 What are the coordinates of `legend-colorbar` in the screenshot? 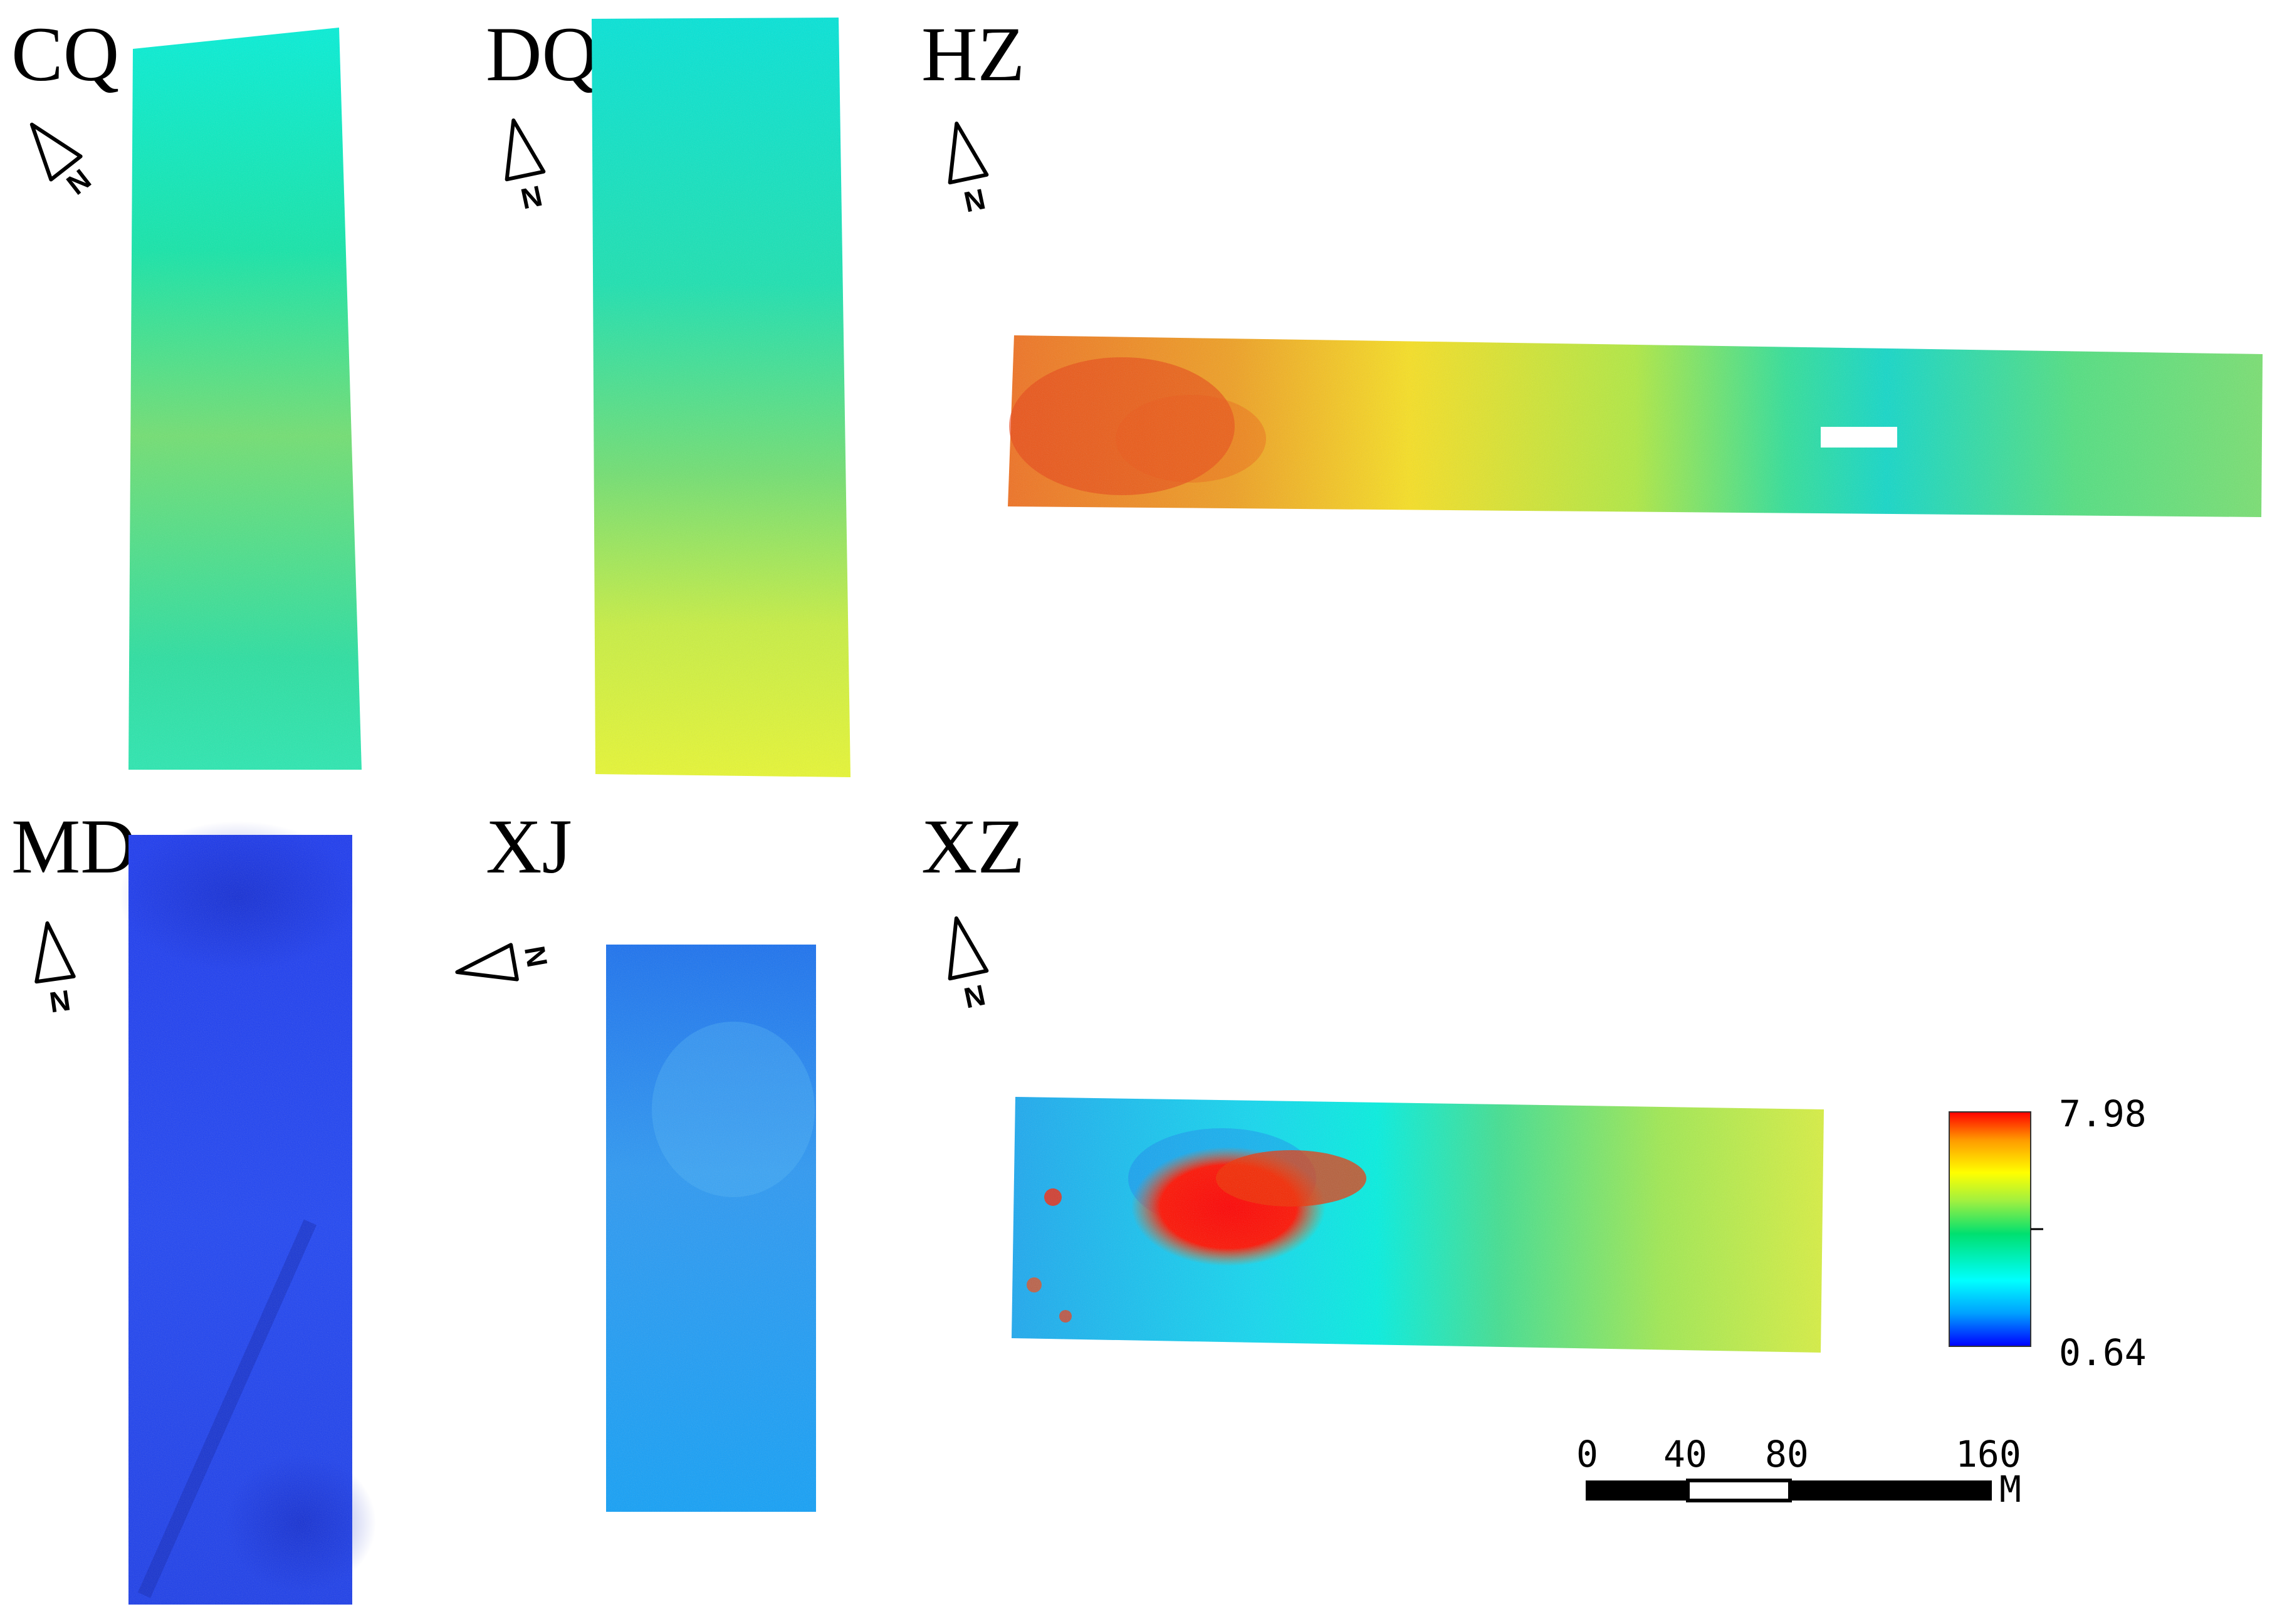 It's located at (1990, 1229).